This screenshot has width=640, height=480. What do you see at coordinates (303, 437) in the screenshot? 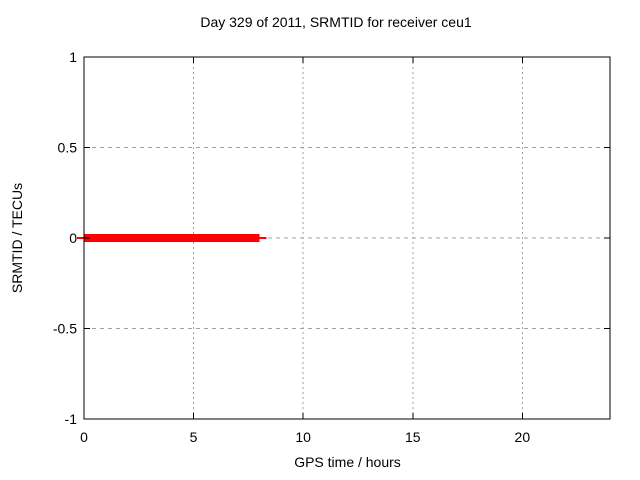
I see `x-tick-label: 10` at bounding box center [303, 437].